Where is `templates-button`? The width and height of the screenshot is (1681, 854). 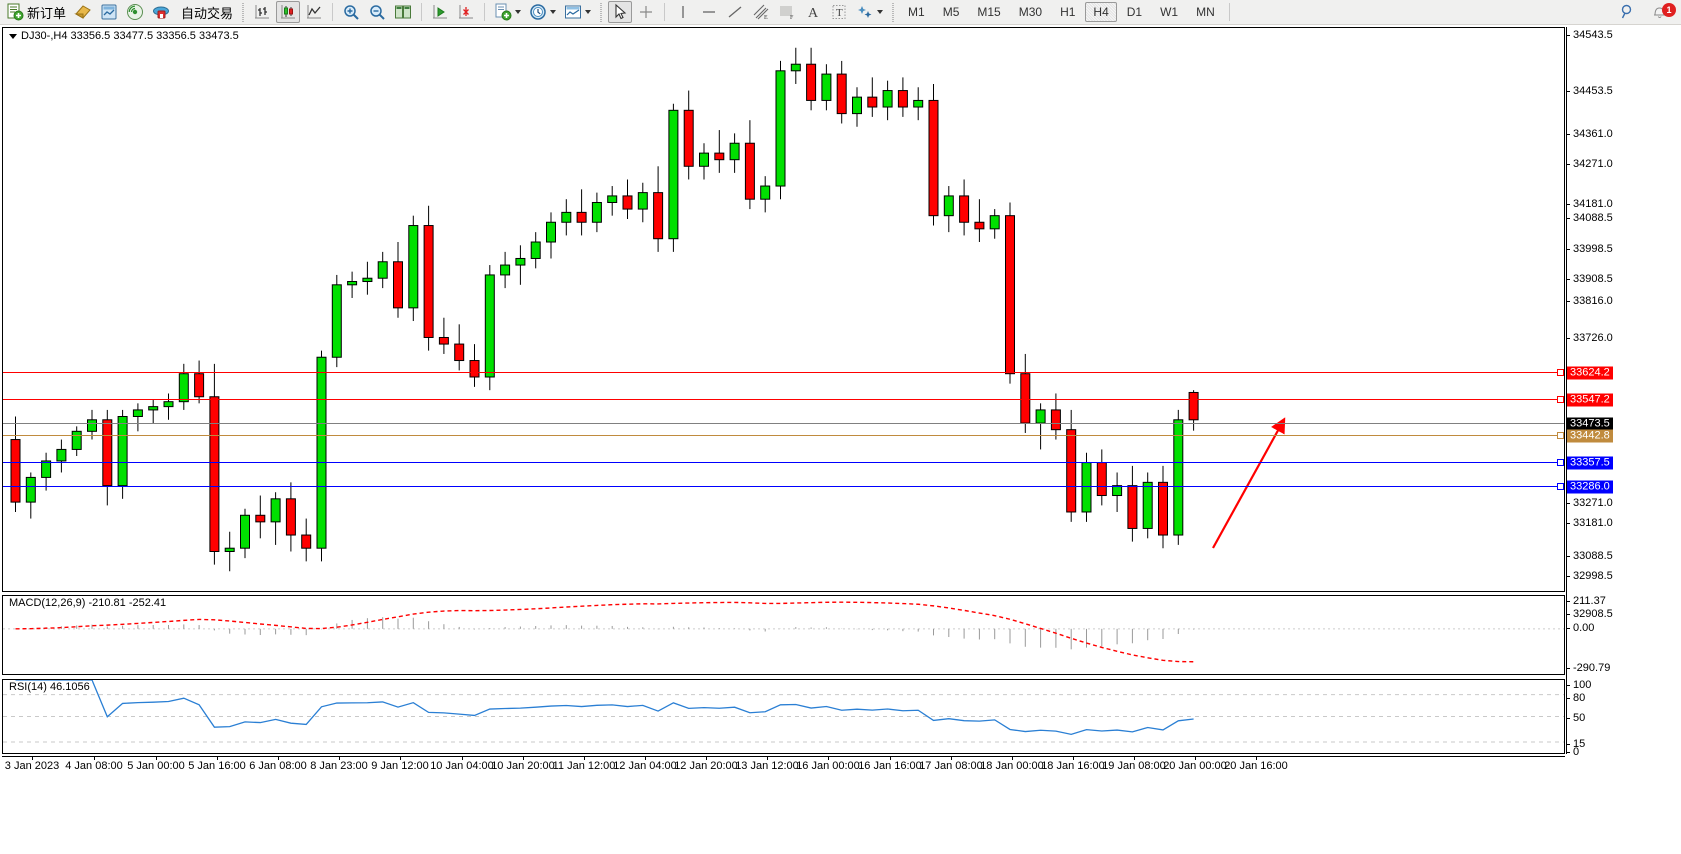 templates-button is located at coordinates (577, 12).